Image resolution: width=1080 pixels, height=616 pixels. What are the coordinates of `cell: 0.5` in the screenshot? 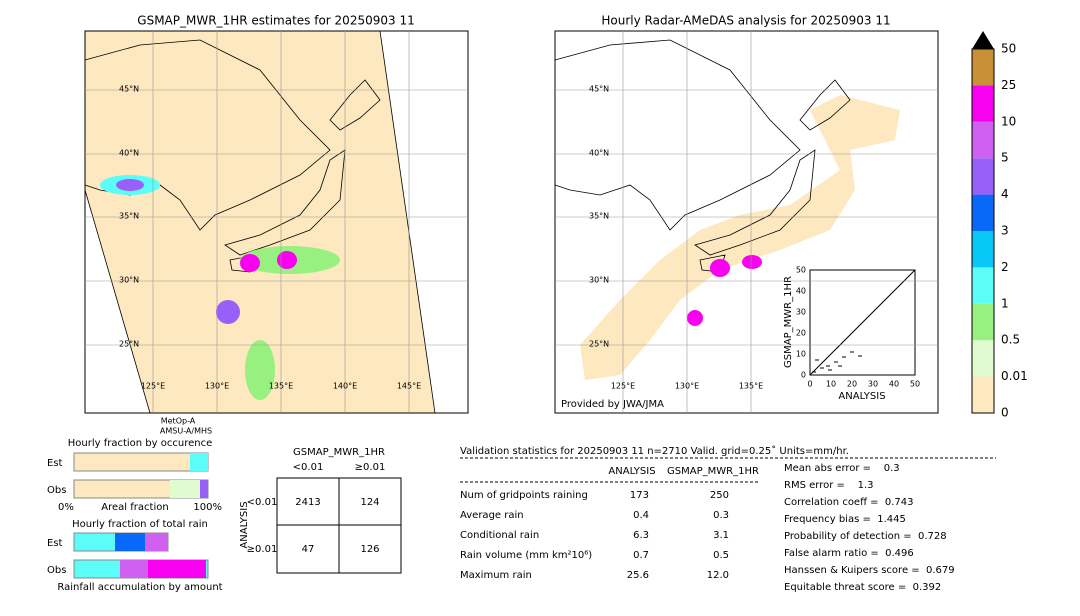 It's located at (721, 555).